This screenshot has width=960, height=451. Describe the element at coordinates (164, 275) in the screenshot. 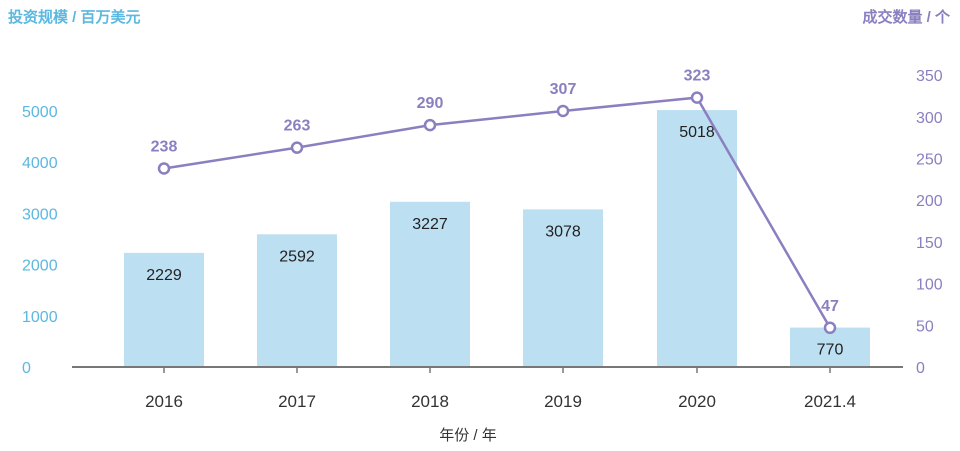

I see `bar-value-label: 2229` at that location.